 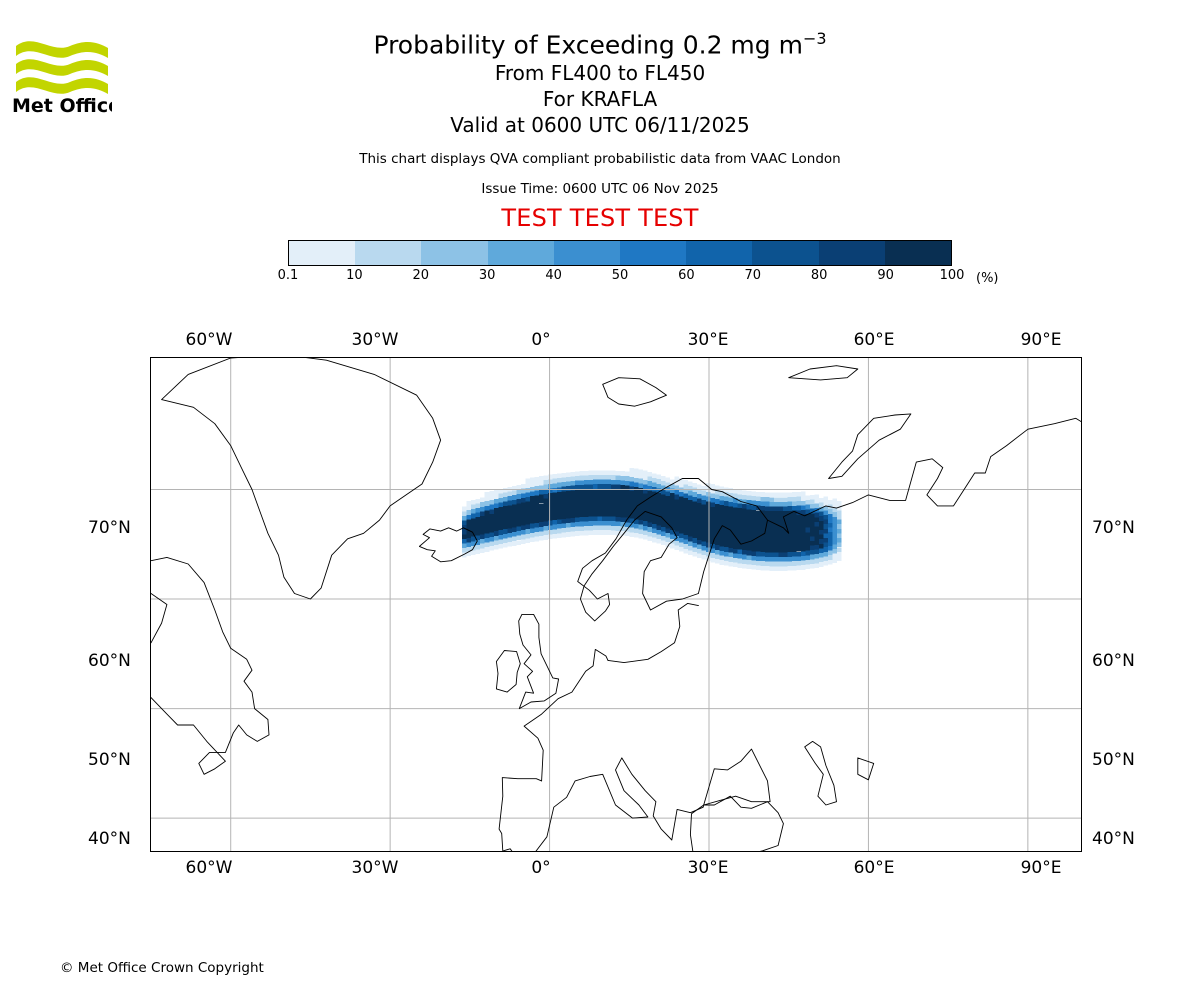 I want to click on colorbar-tick-70: 70, so click(x=753, y=275).